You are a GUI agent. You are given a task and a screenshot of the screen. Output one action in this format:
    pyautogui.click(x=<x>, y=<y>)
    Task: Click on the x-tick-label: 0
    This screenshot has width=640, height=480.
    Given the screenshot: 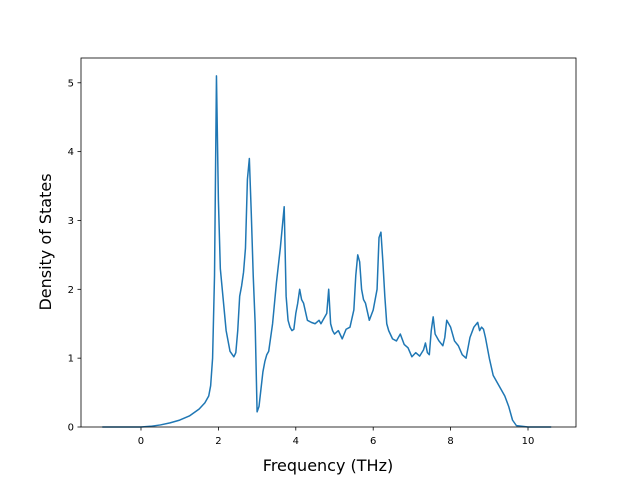 What is the action you would take?
    pyautogui.click(x=141, y=441)
    